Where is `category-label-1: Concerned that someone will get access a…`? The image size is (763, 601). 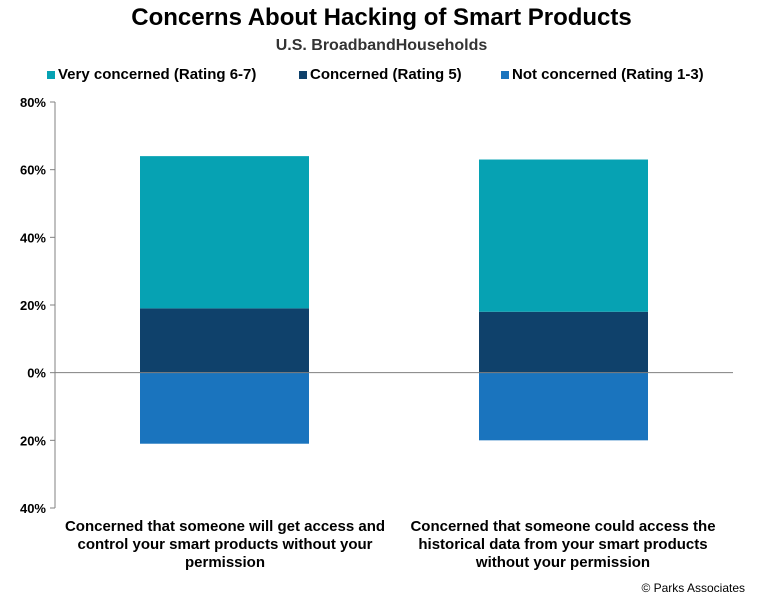 category-label-1: Concerned that someone will get access a… is located at coordinates (225, 544).